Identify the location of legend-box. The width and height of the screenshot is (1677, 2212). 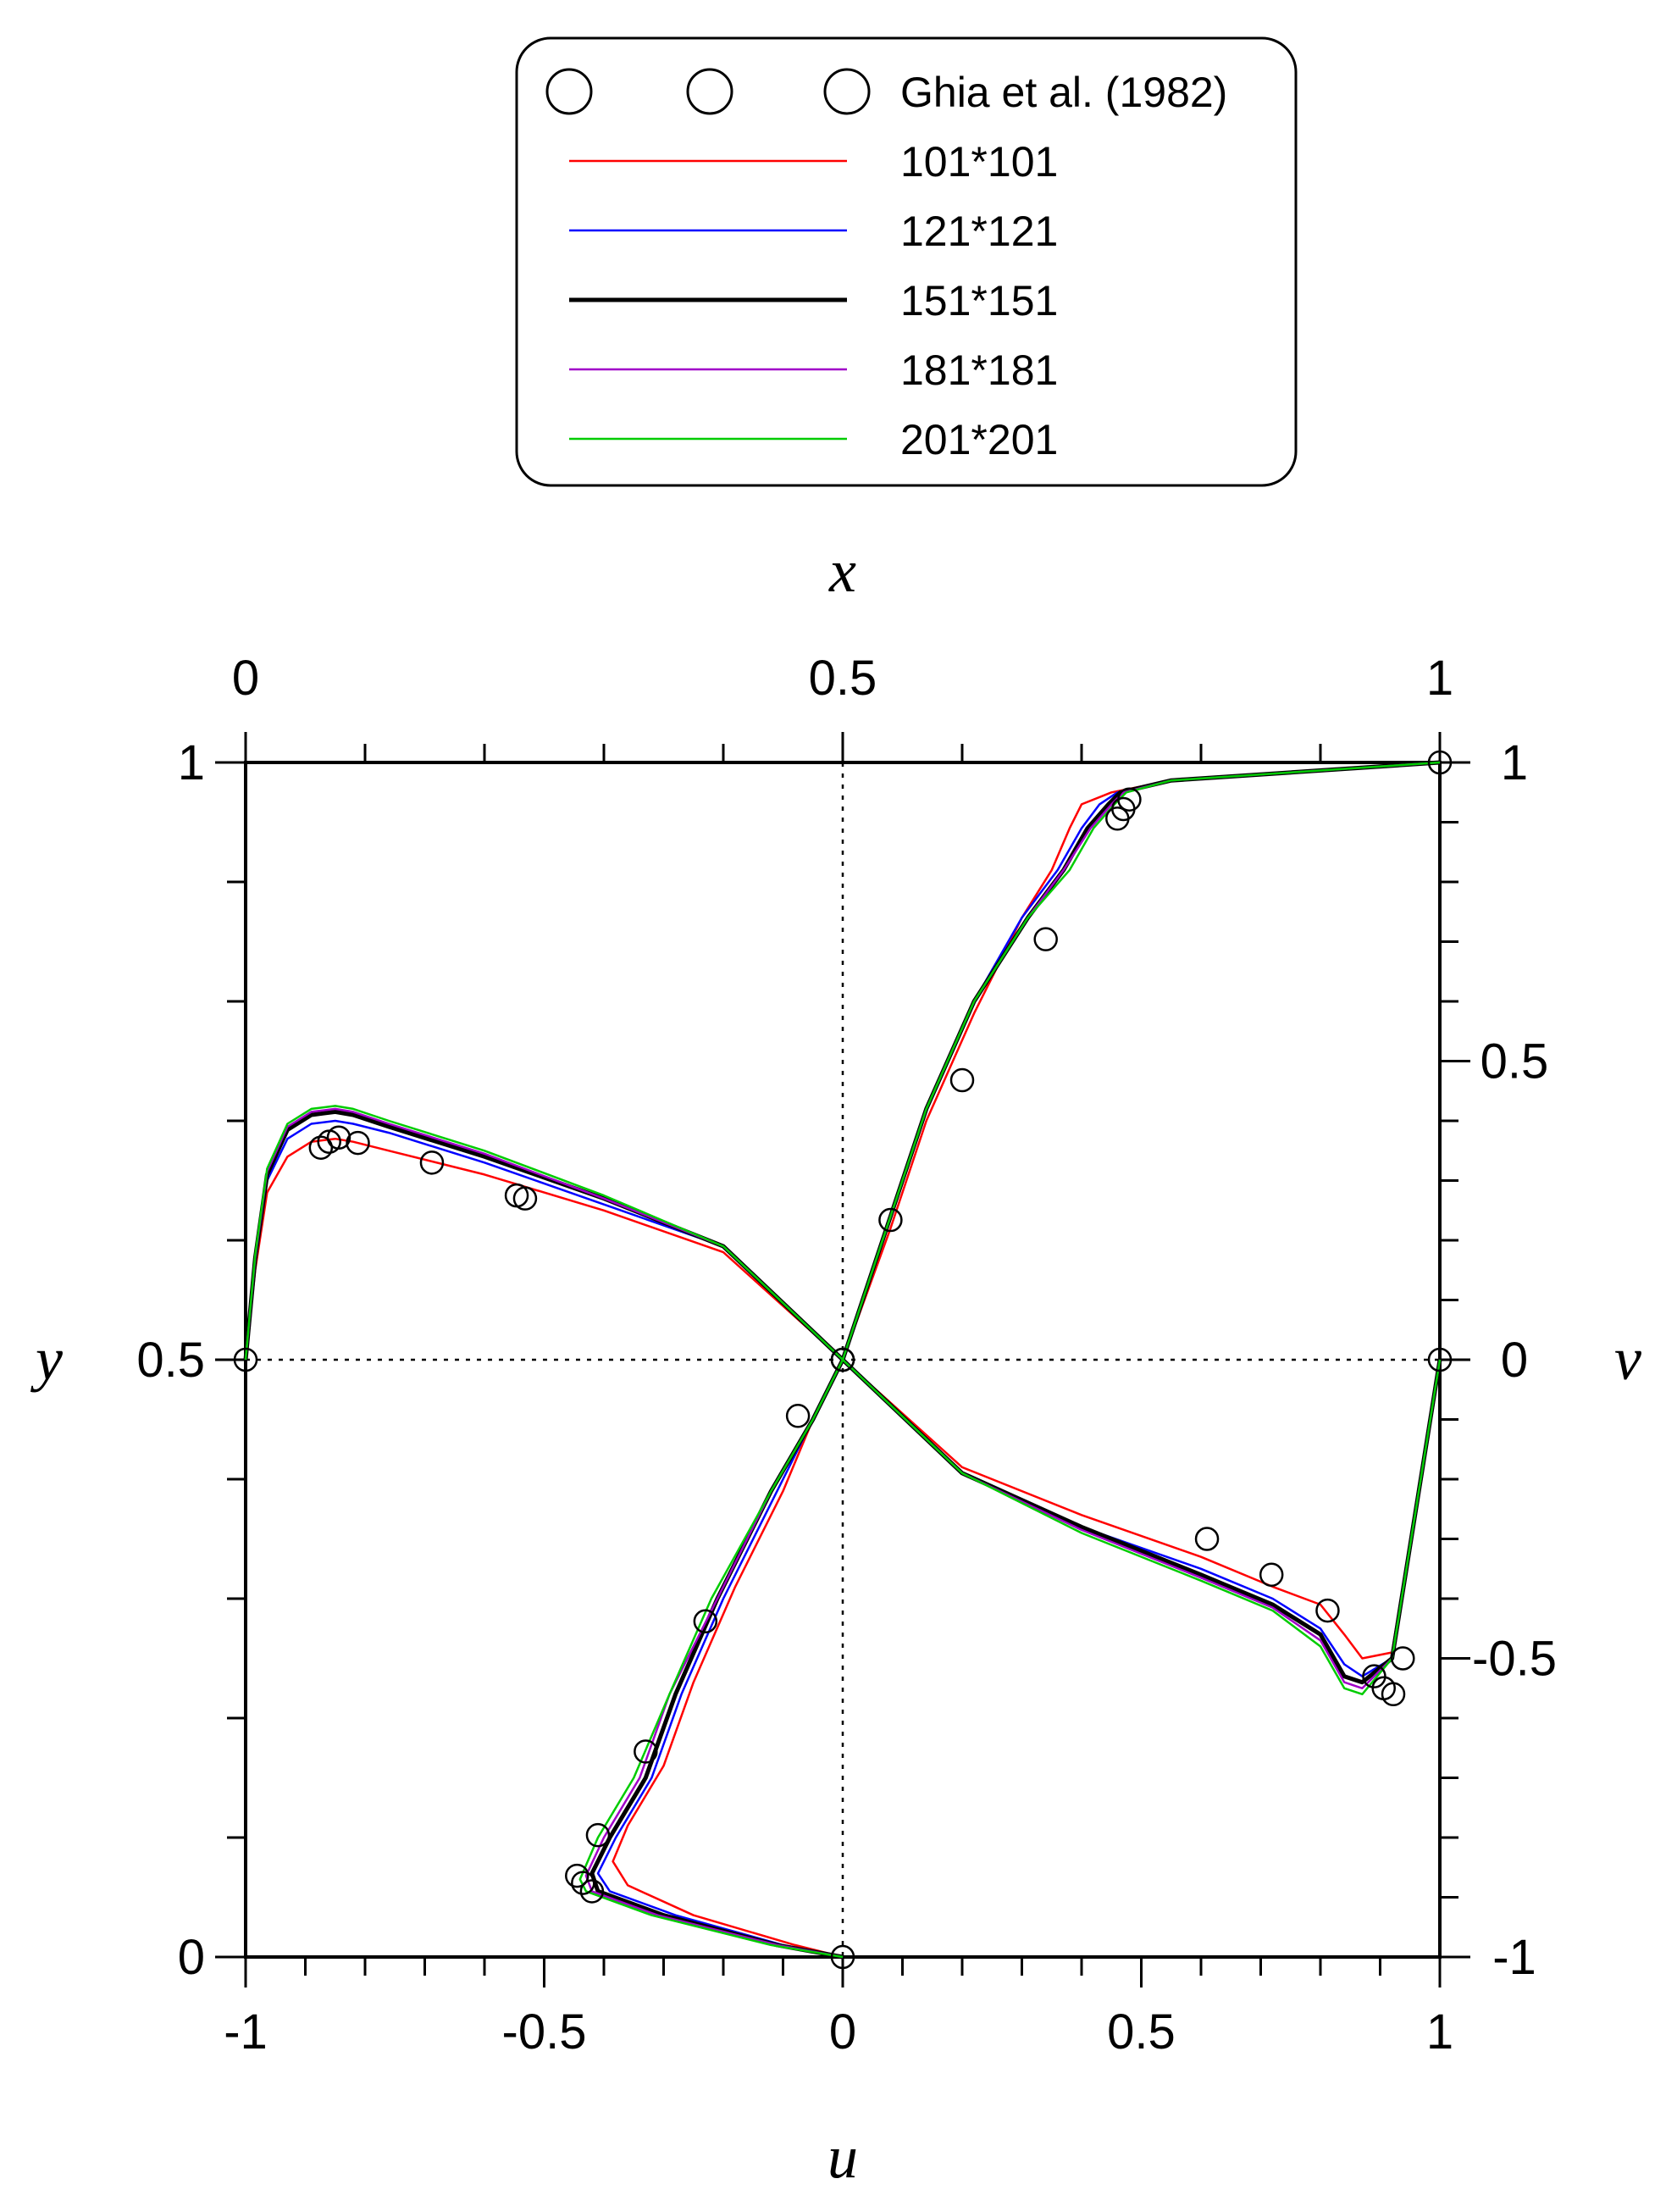
(906, 262).